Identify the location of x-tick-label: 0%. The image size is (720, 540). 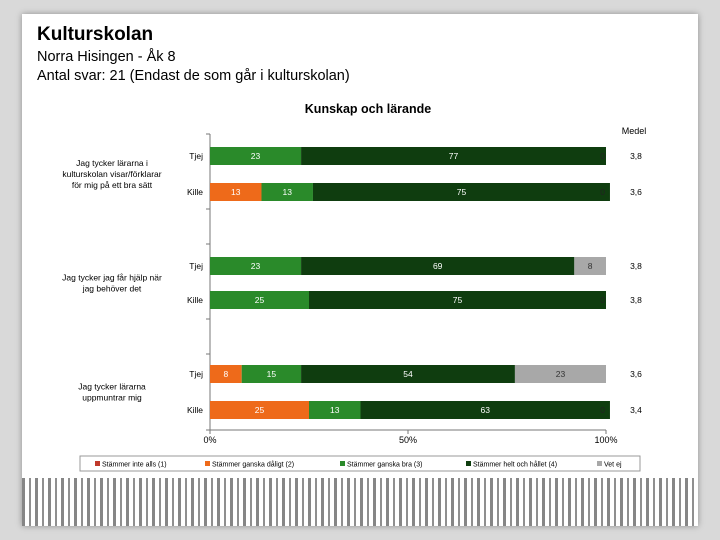
(209, 440).